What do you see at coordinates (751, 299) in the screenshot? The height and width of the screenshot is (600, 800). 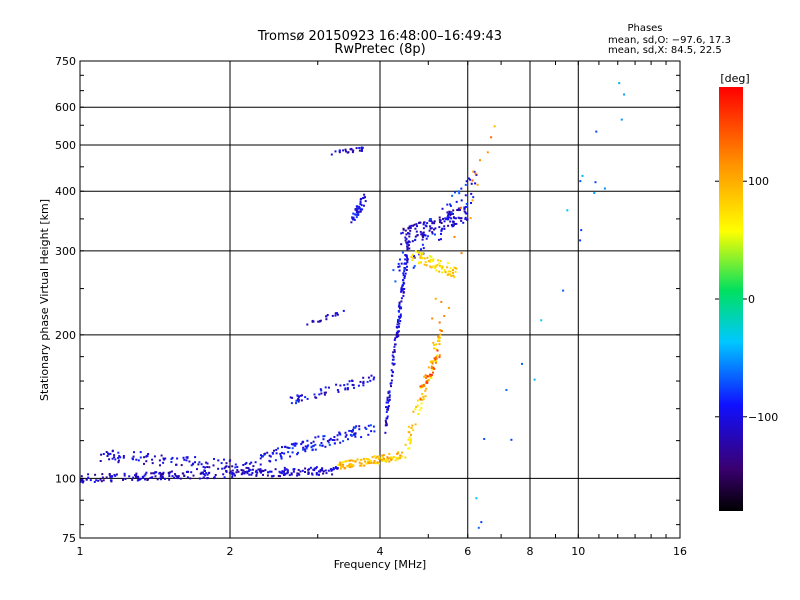 I see `colorbar-tick-label: 0` at bounding box center [751, 299].